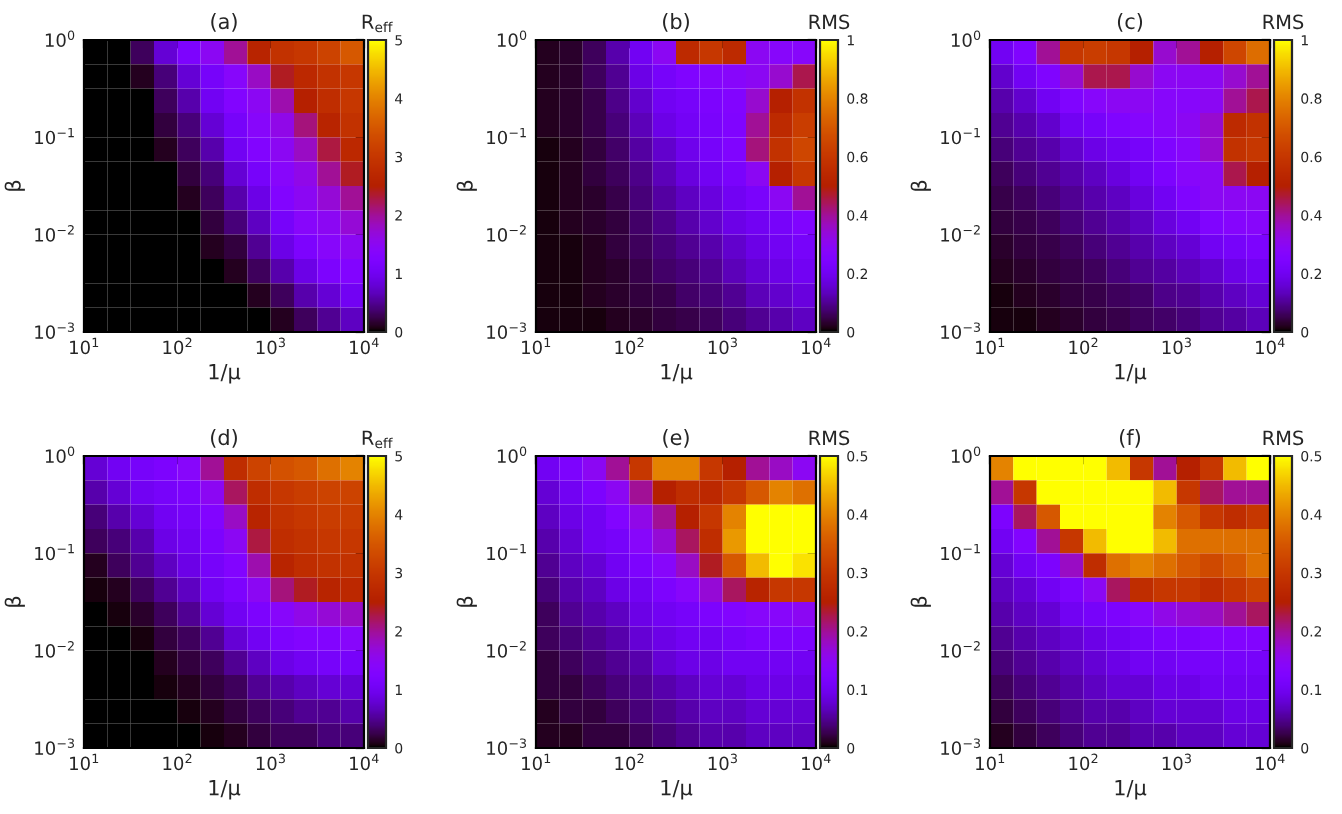 This screenshot has height=814, width=1342. Describe the element at coordinates (224, 438) in the screenshot. I see `chart-title: (d)` at that location.